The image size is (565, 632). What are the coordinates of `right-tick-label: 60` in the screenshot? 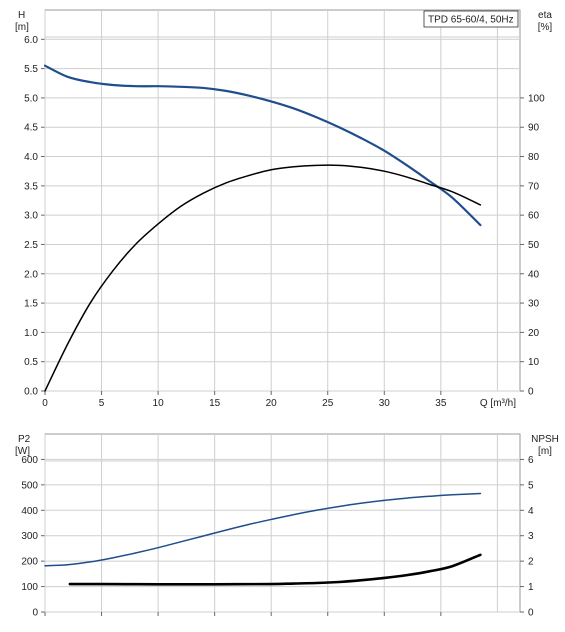 It's located at (534, 216).